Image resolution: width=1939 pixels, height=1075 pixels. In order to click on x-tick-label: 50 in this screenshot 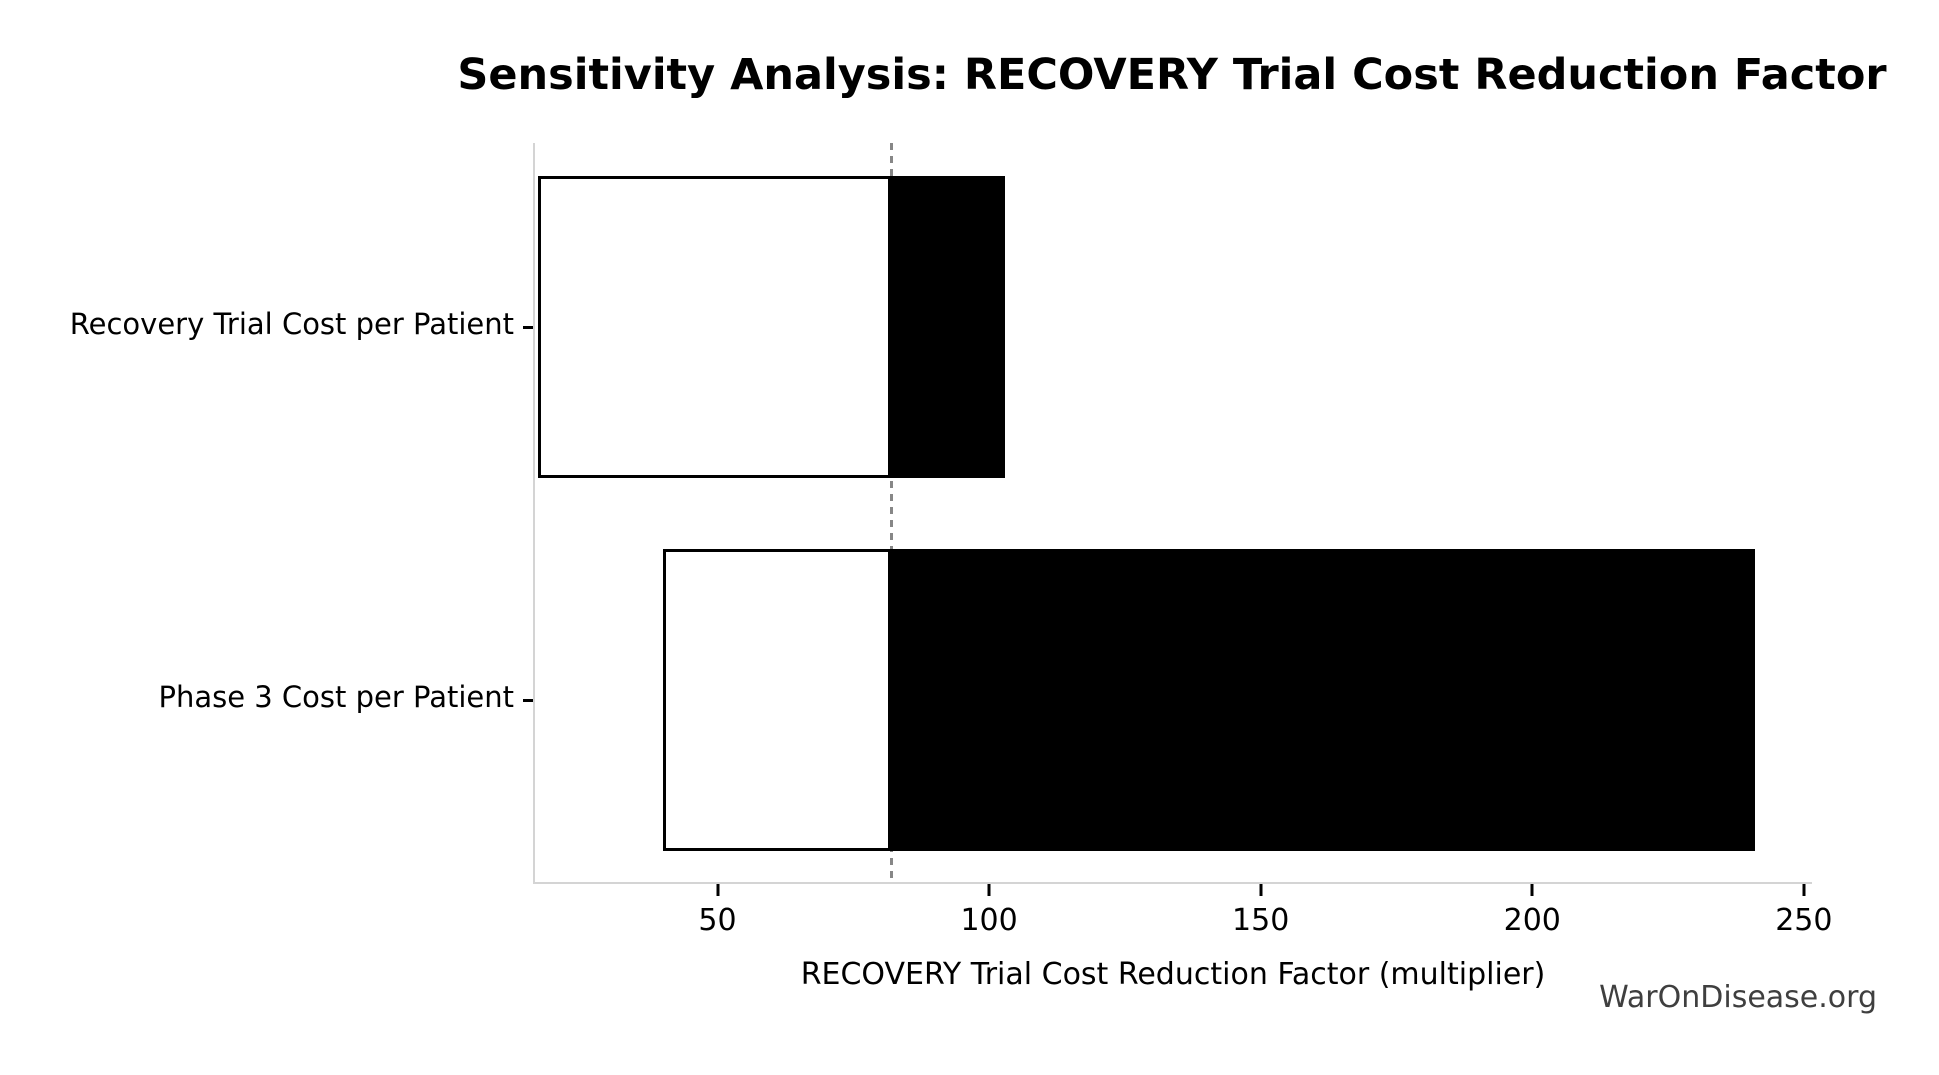, I will do `click(717, 920)`.